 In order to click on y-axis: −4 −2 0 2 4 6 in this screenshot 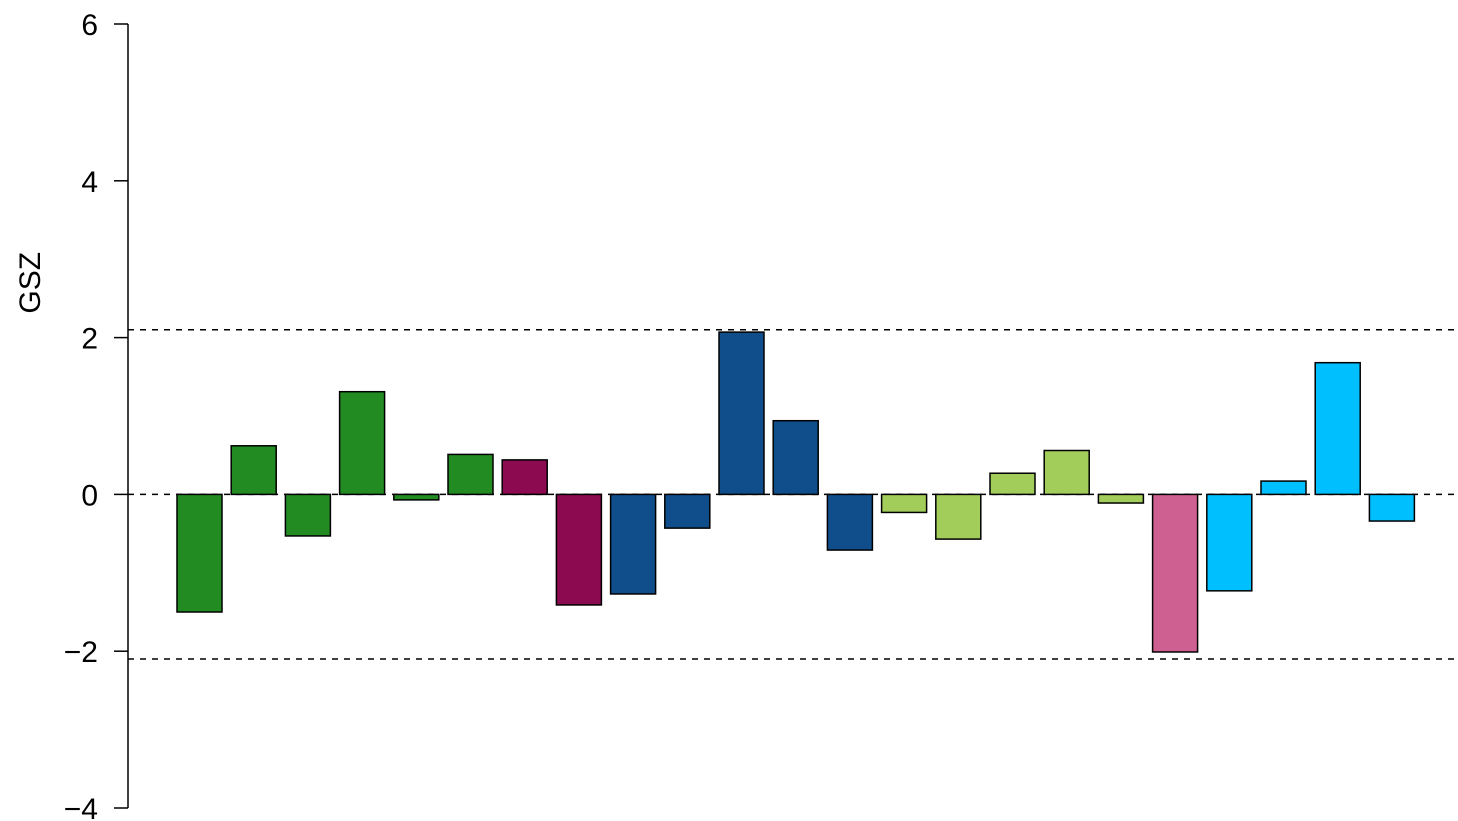, I will do `click(96, 415)`.